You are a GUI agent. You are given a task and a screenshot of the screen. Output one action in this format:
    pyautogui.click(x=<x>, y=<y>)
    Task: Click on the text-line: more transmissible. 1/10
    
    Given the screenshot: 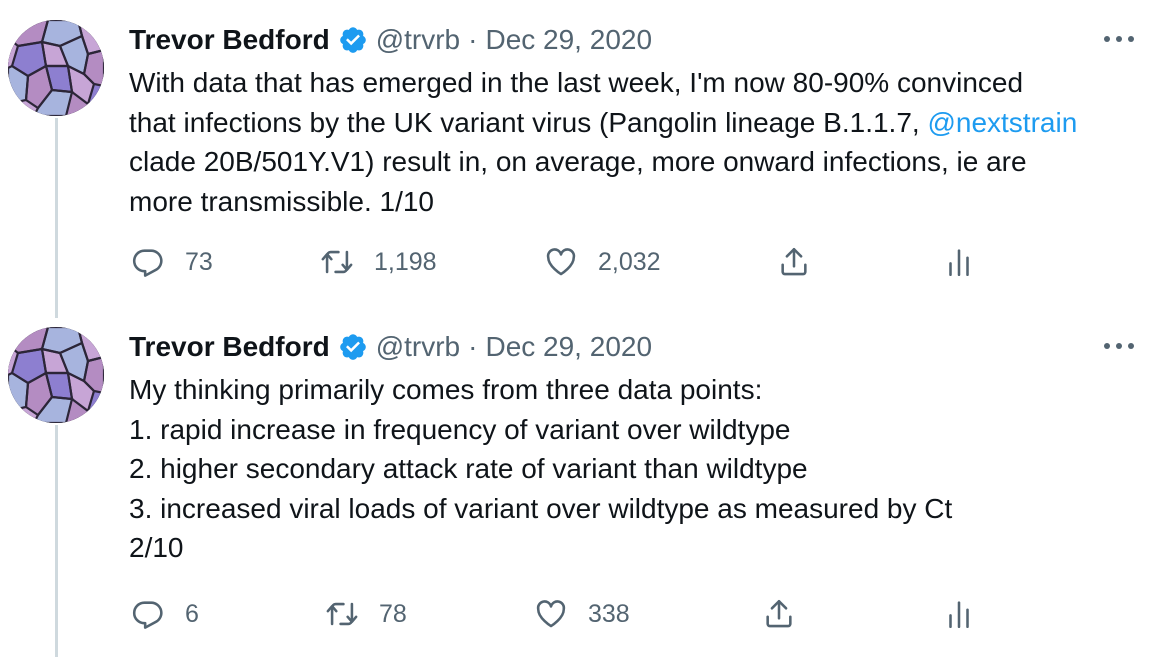 What is the action you would take?
    pyautogui.click(x=629, y=202)
    